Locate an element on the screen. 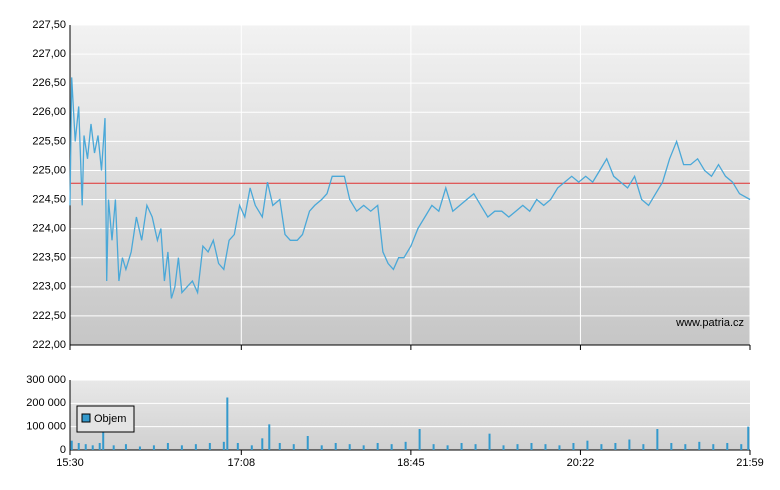 The height and width of the screenshot is (490, 780). y-tick-label: 0 is located at coordinates (63, 450).